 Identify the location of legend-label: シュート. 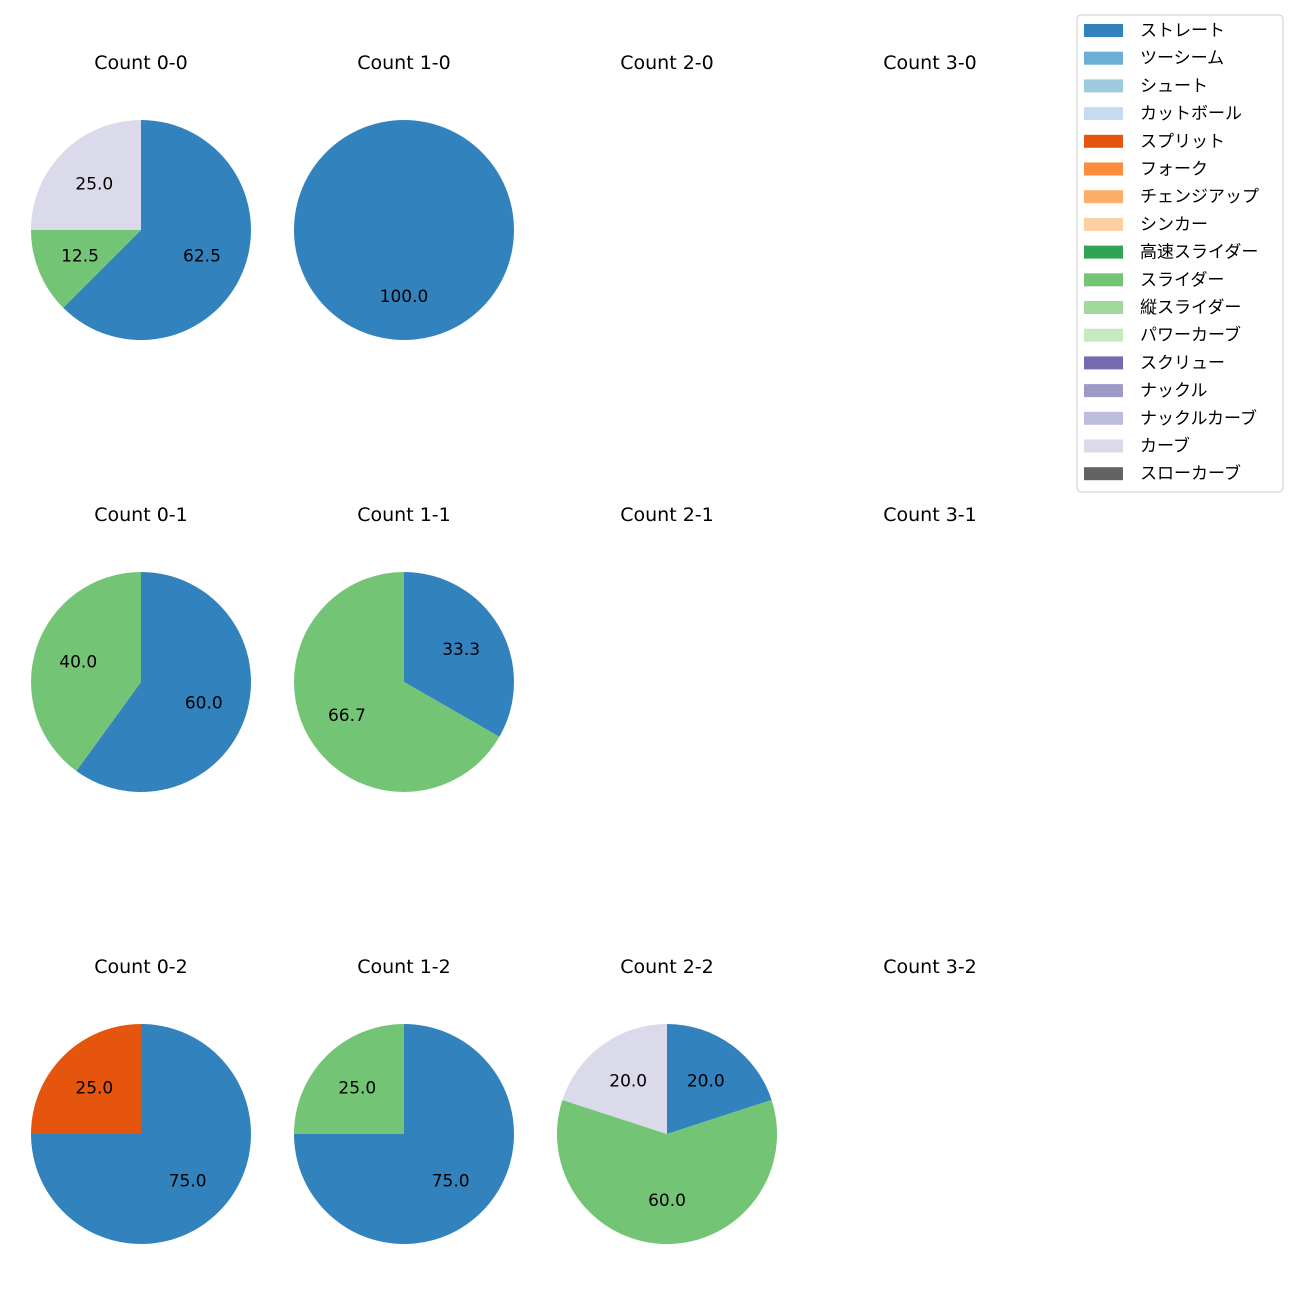
(1174, 86).